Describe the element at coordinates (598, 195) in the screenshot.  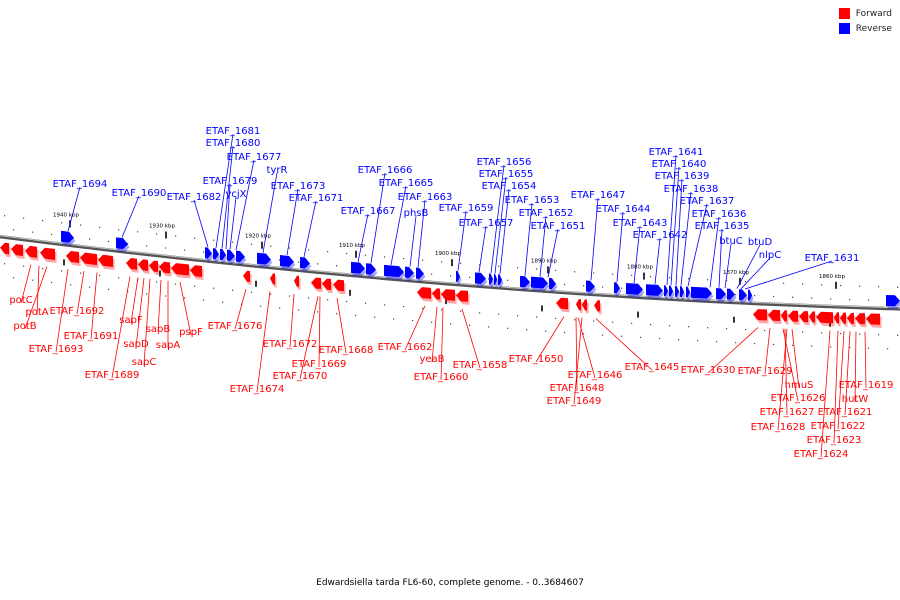
I see `gene-label-etaf-1647: ETAF_1647` at that location.